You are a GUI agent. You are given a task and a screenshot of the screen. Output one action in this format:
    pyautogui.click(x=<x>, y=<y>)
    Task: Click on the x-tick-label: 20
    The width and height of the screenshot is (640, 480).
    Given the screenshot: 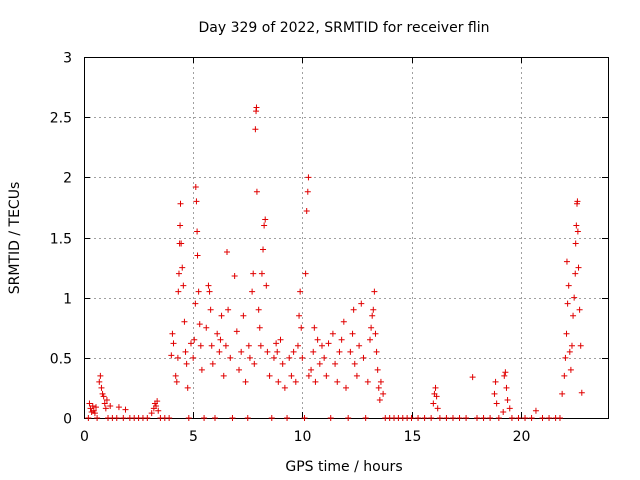 What is the action you would take?
    pyautogui.click(x=522, y=437)
    